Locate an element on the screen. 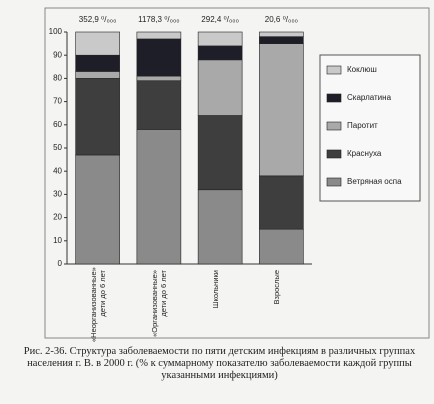 The image size is (434, 404). x-tick-label: Школьники is located at coordinates (216, 289).